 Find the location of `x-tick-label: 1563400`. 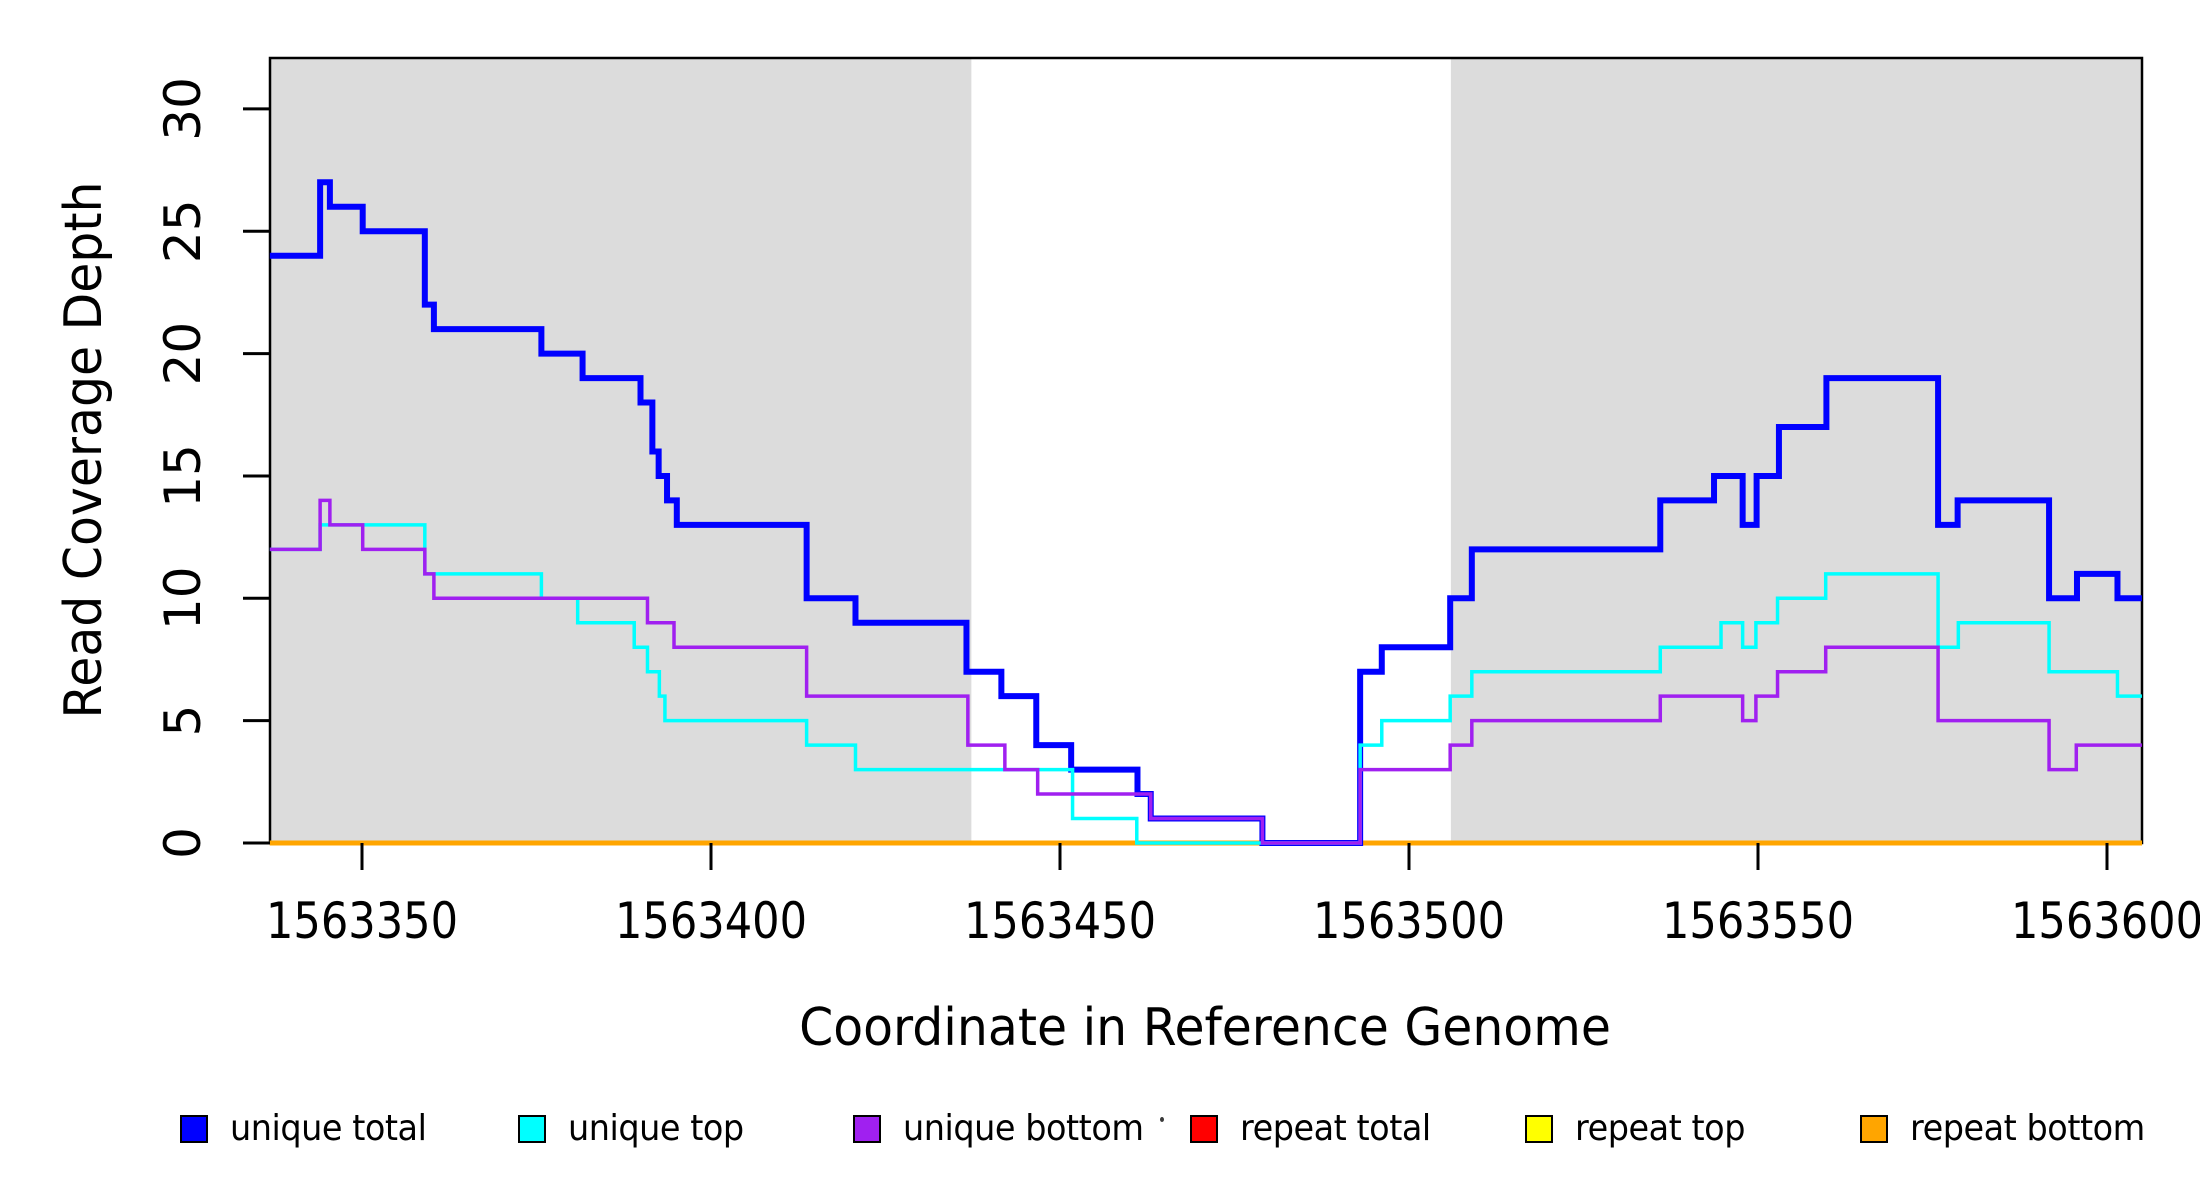

x-tick-label: 1563400 is located at coordinates (711, 921).